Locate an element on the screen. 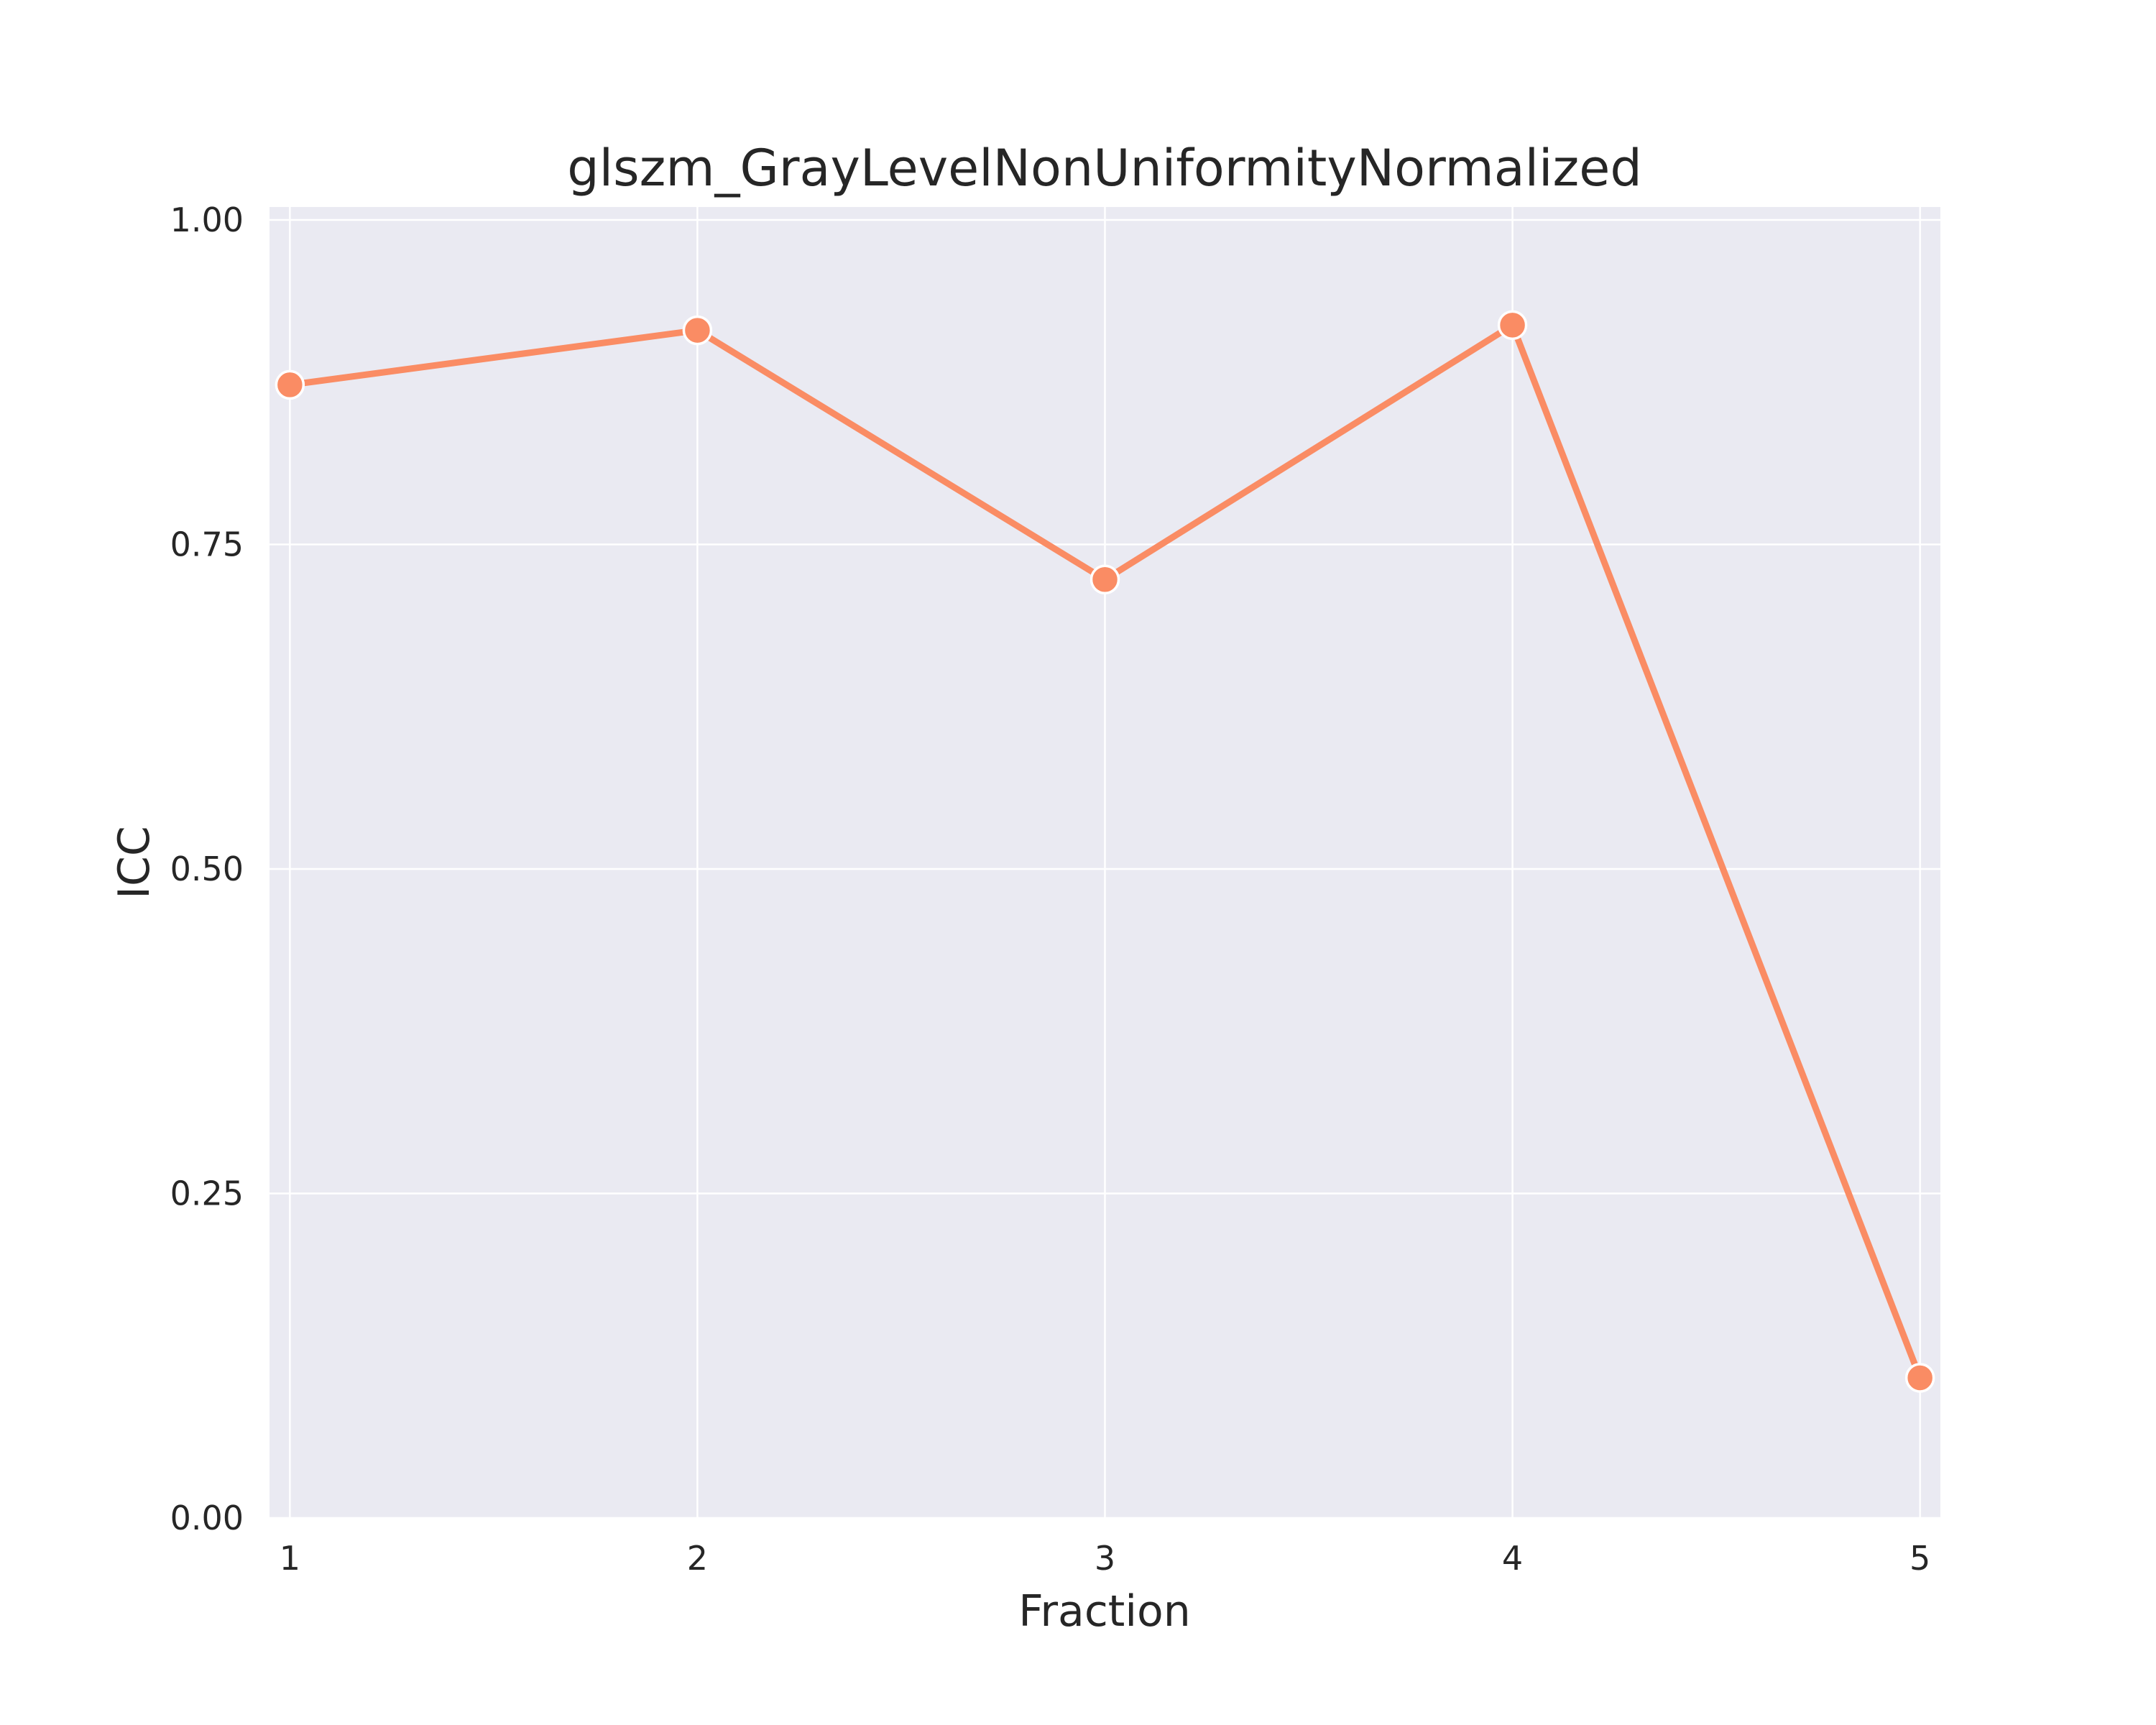 The image size is (2156, 1725). y-tick-label: 0.00 is located at coordinates (207, 1518).